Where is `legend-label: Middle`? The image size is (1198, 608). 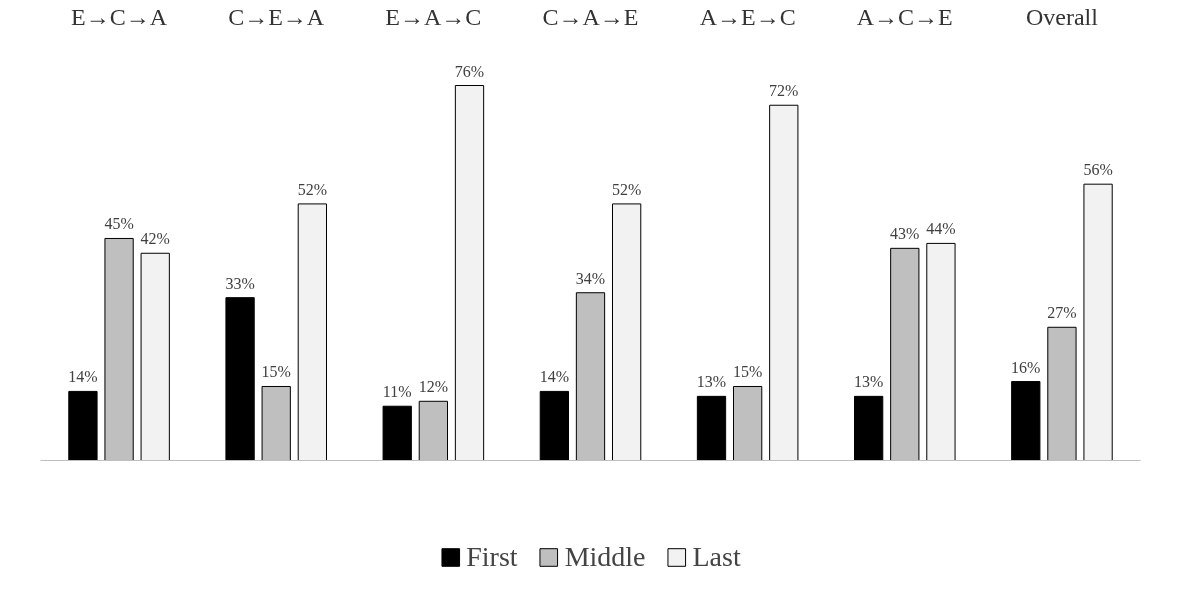 legend-label: Middle is located at coordinates (605, 557).